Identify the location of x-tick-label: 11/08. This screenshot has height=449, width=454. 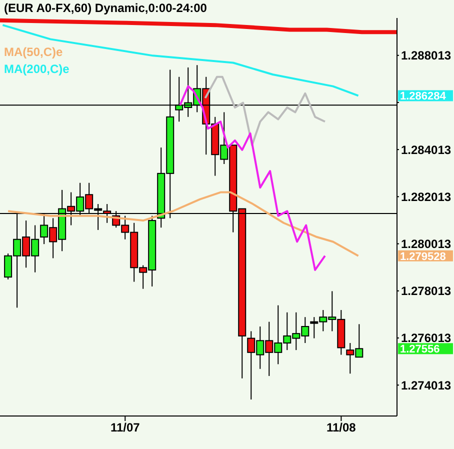
(341, 427).